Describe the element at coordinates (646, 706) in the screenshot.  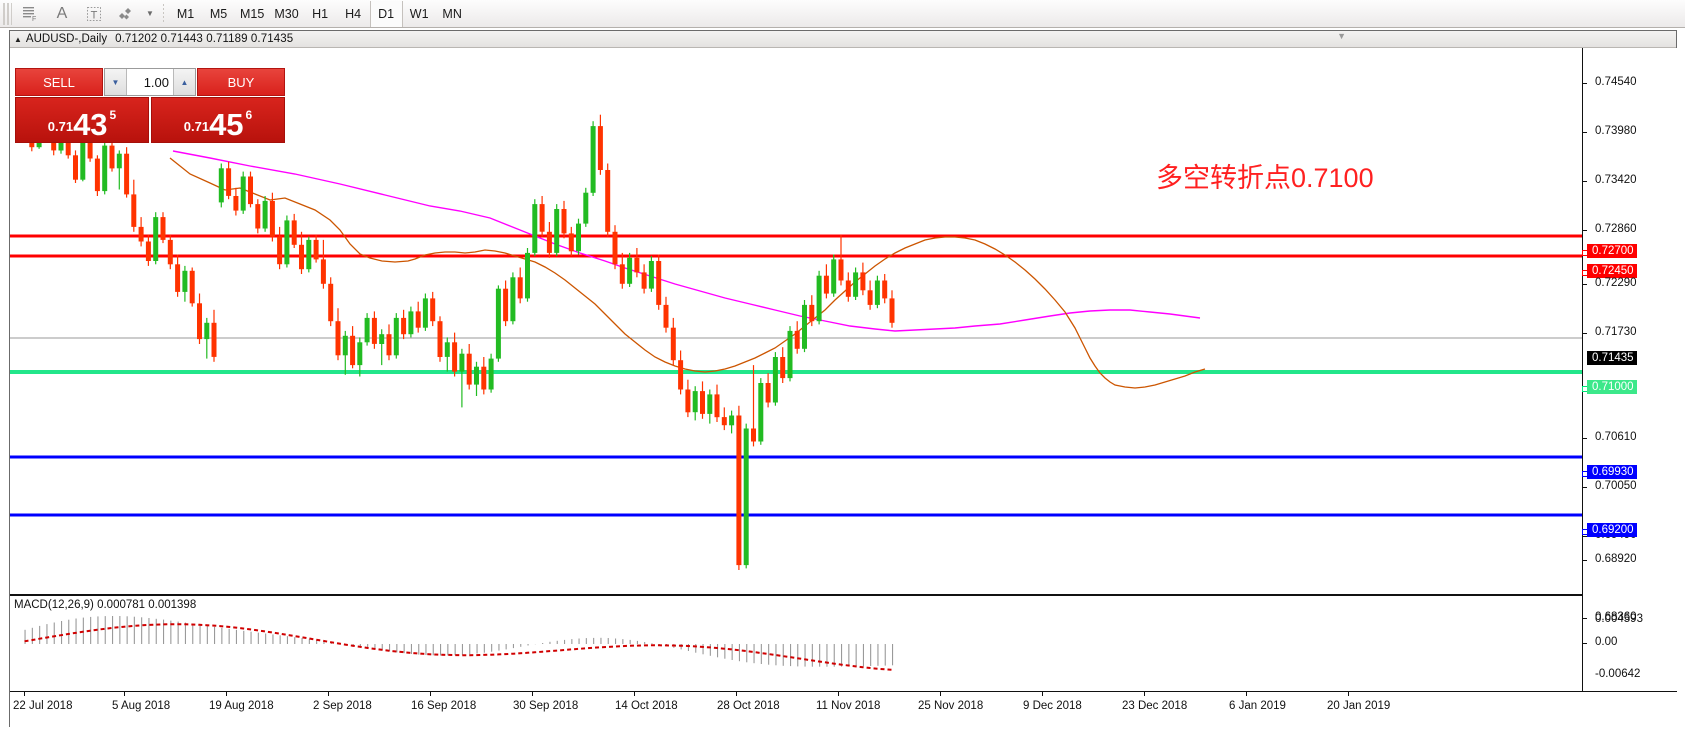
I see `time-tick-6: 14 Oct 2018` at that location.